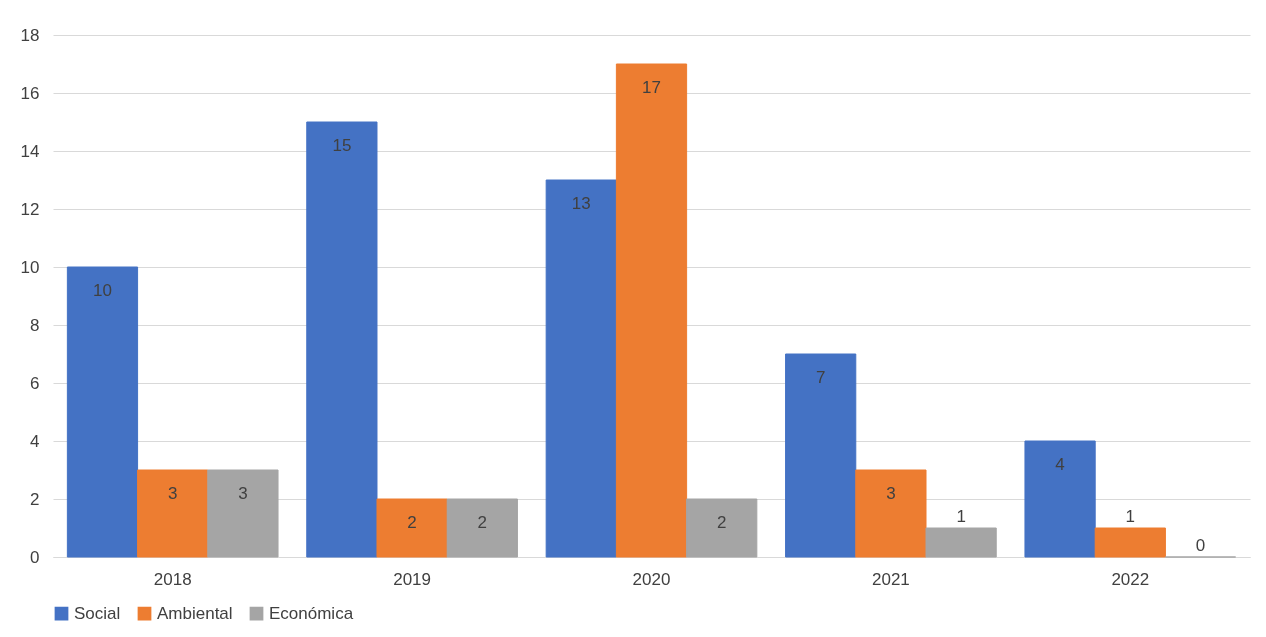  Describe the element at coordinates (1200, 545) in the screenshot. I see `data-label: 0` at that location.